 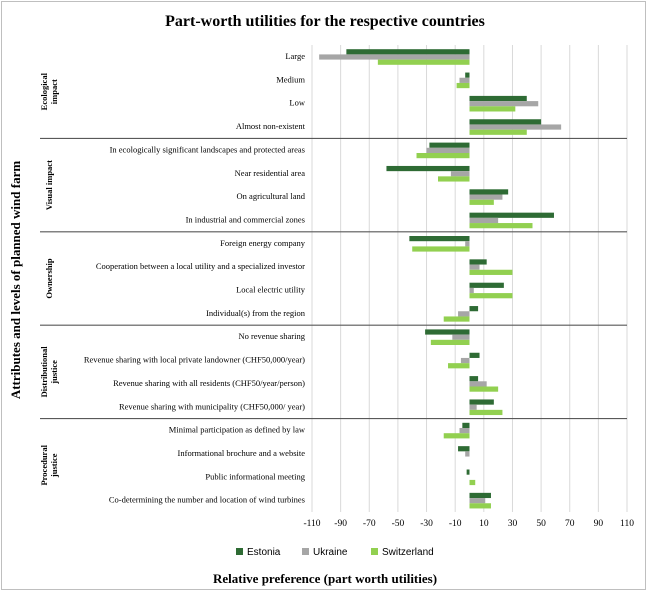 I want to click on group-label-line: Visual impact, so click(x=49, y=185).